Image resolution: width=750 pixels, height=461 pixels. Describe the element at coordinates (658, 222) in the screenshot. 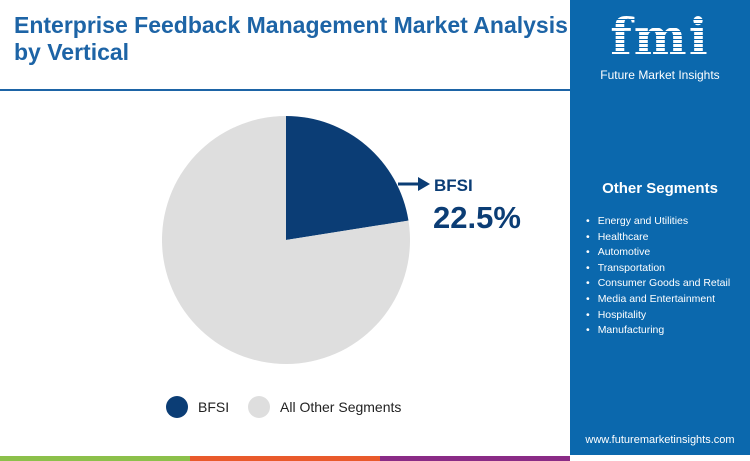

I see `list-item: Energy and Utilities` at that location.